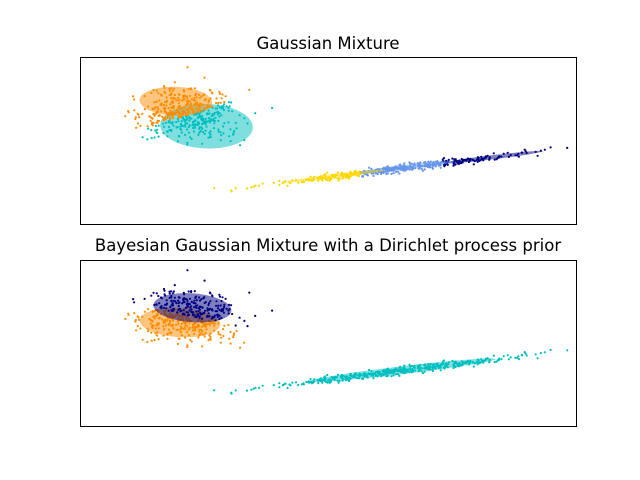  What do you see at coordinates (402, 370) in the screenshot?
I see `gaussian-ellipse-cyan` at bounding box center [402, 370].